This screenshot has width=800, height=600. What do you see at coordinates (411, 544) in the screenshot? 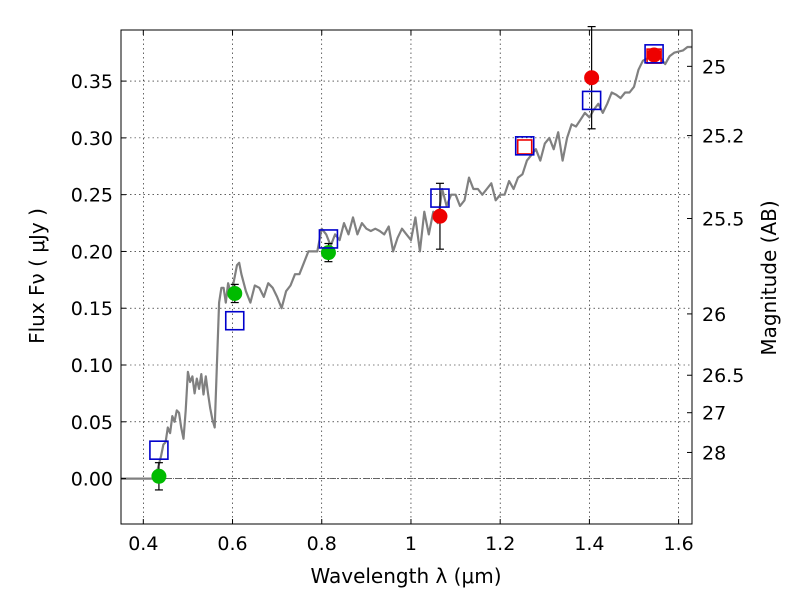
I see `x-tick-label: 1` at bounding box center [411, 544].